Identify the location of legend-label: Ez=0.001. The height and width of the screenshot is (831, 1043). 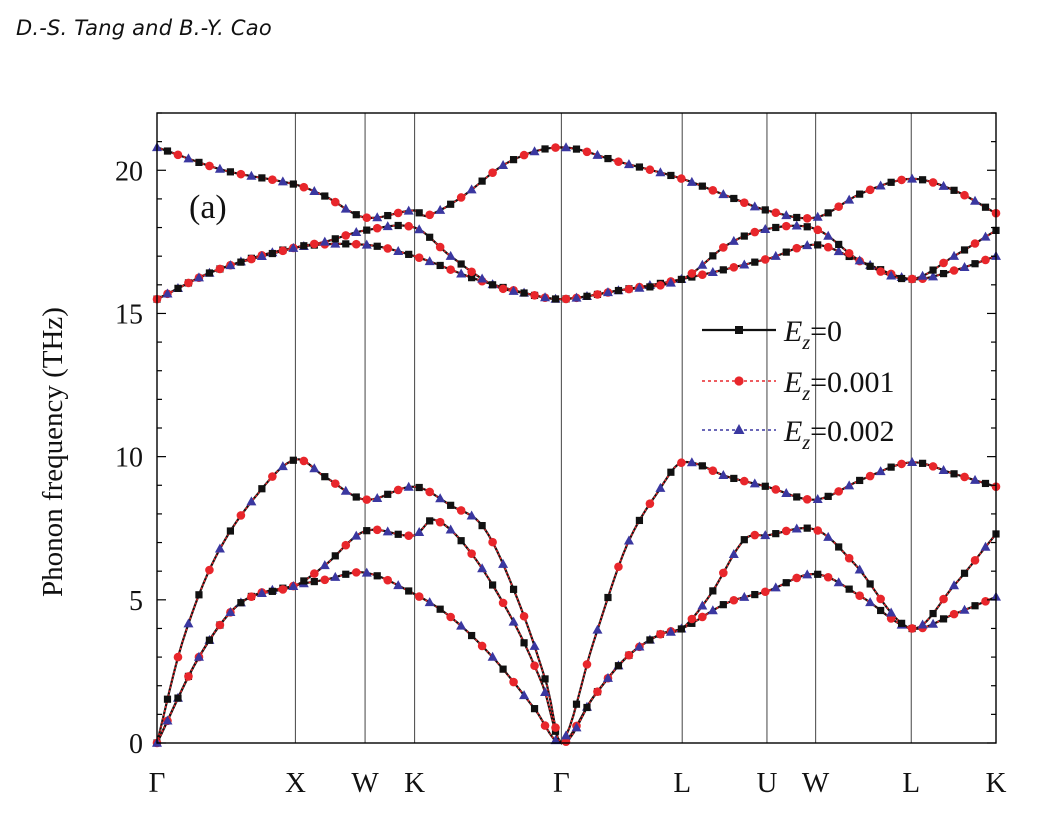
(839, 385).